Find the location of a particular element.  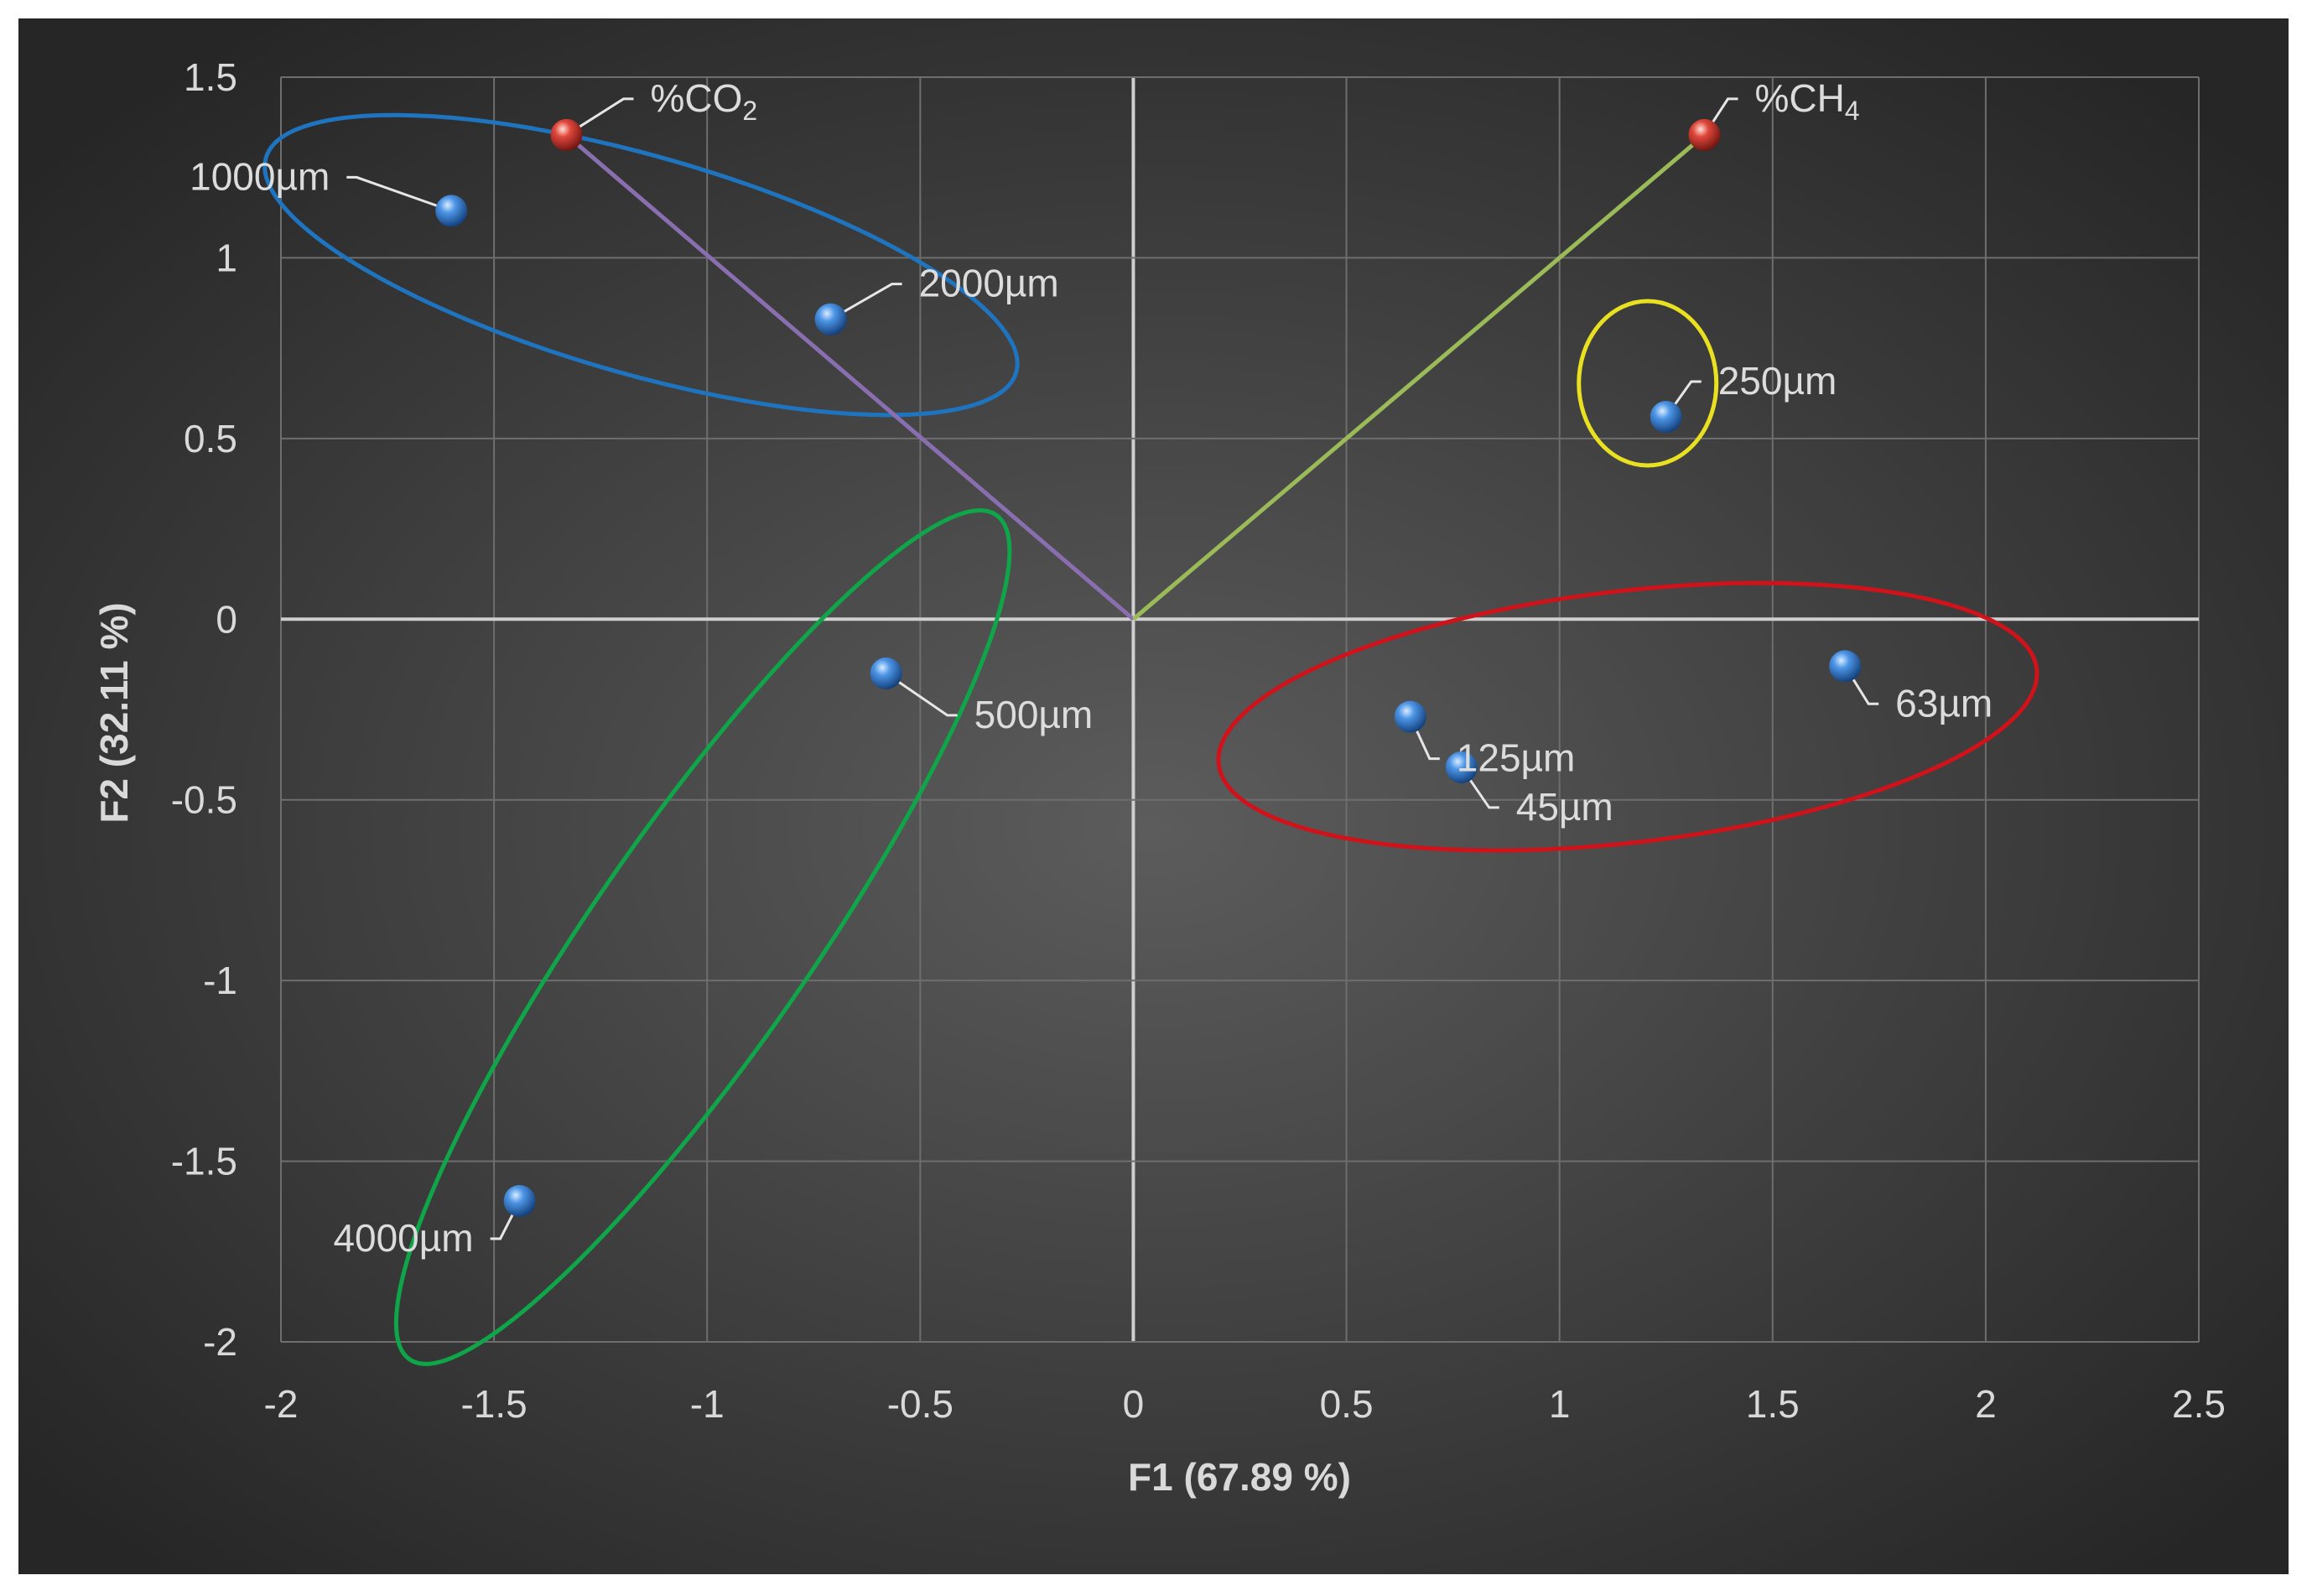

x-tick-label: -1.5 is located at coordinates (493, 1404).